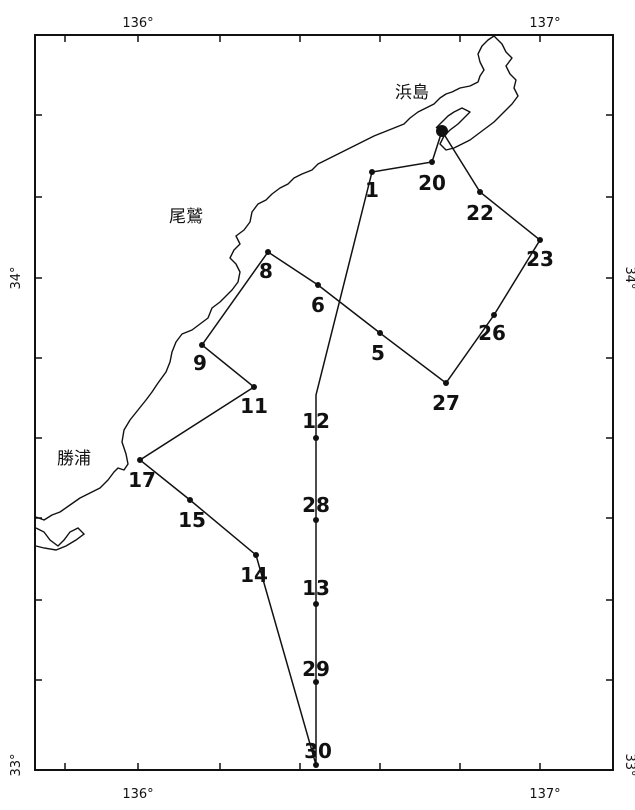 The height and width of the screenshot is (810, 635). I want to click on station-27: 27, so click(446, 397).